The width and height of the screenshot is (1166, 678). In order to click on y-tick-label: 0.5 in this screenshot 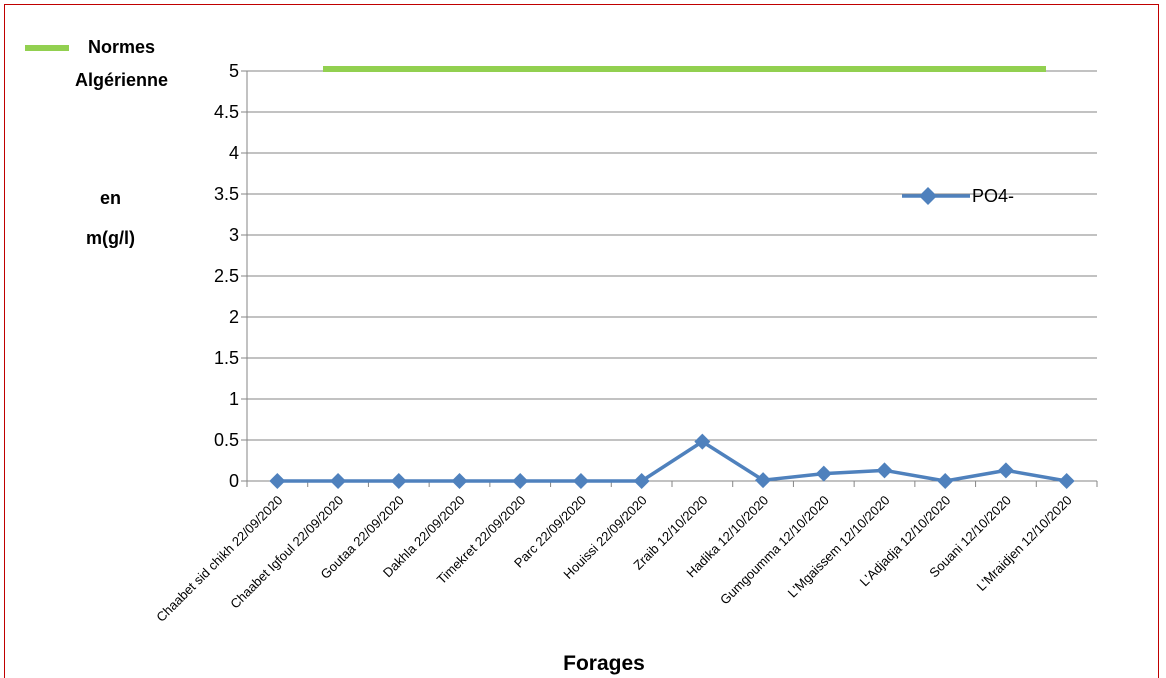, I will do `click(226, 440)`.